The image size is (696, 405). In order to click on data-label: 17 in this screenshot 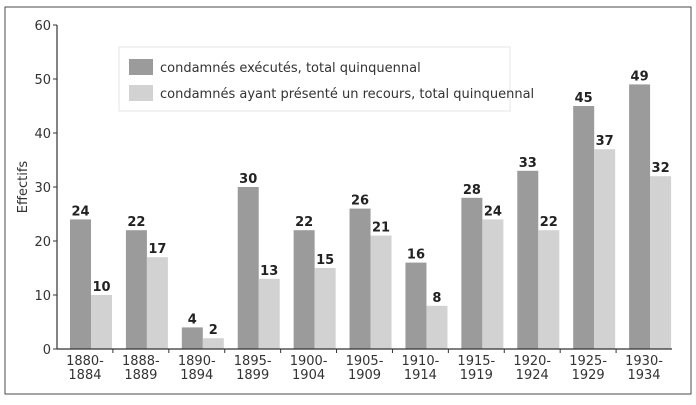, I will do `click(157, 249)`.